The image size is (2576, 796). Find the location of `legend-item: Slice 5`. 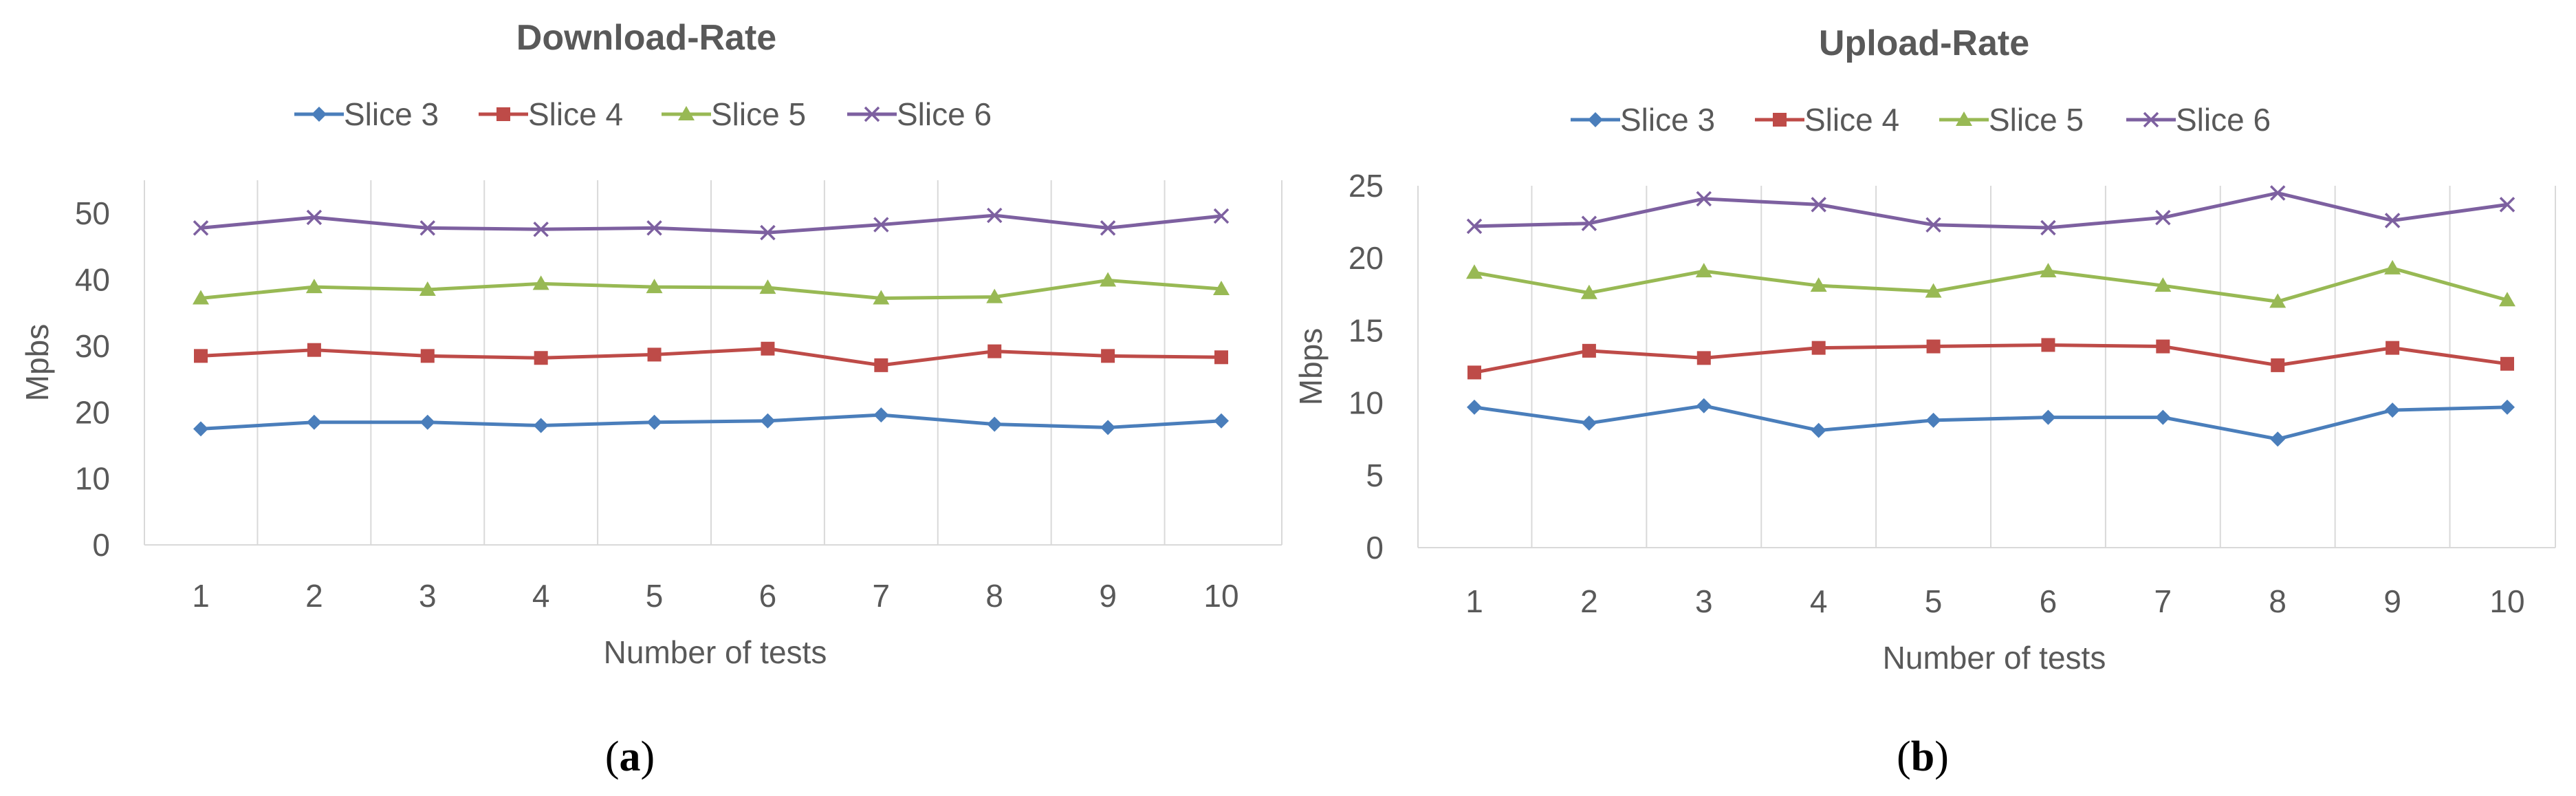

legend-item: Slice 5 is located at coordinates (734, 114).